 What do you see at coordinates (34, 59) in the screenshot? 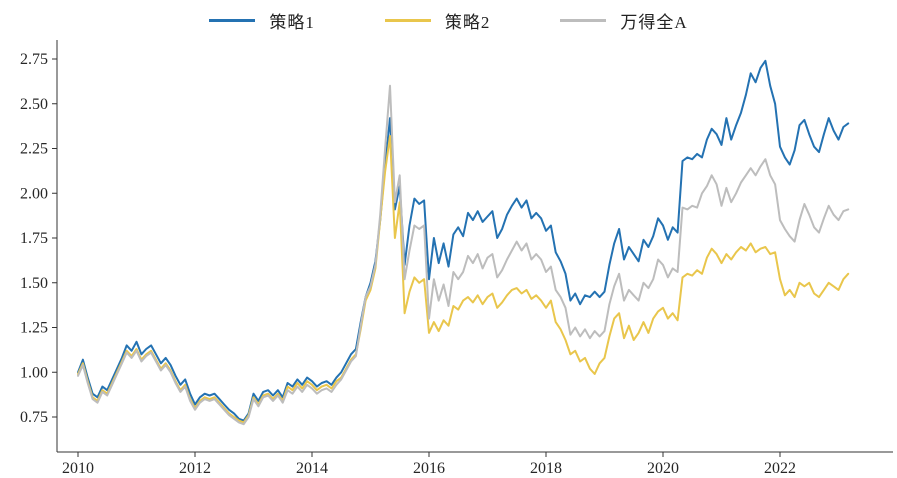
I see `y-tick-label: 2.75` at bounding box center [34, 59].